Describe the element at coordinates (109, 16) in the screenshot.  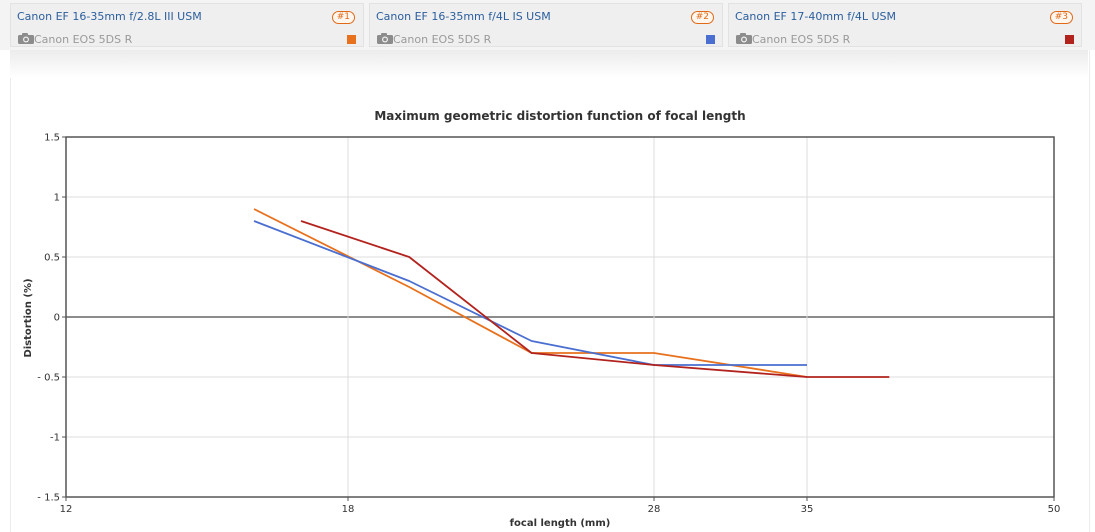
I see `lens-name: Canon EF 16-35mm f/2.8L III USM` at that location.